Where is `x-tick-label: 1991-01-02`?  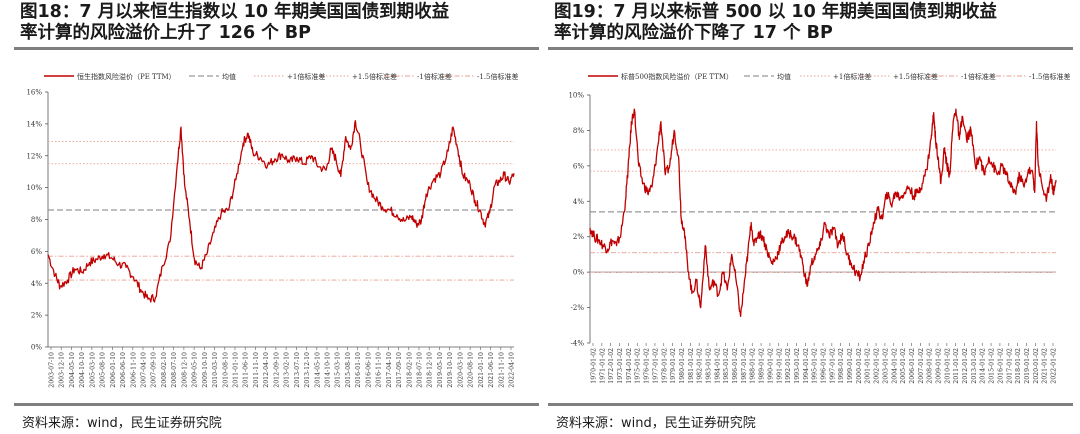 x-tick-label: 1991-01-02 is located at coordinates (779, 366).